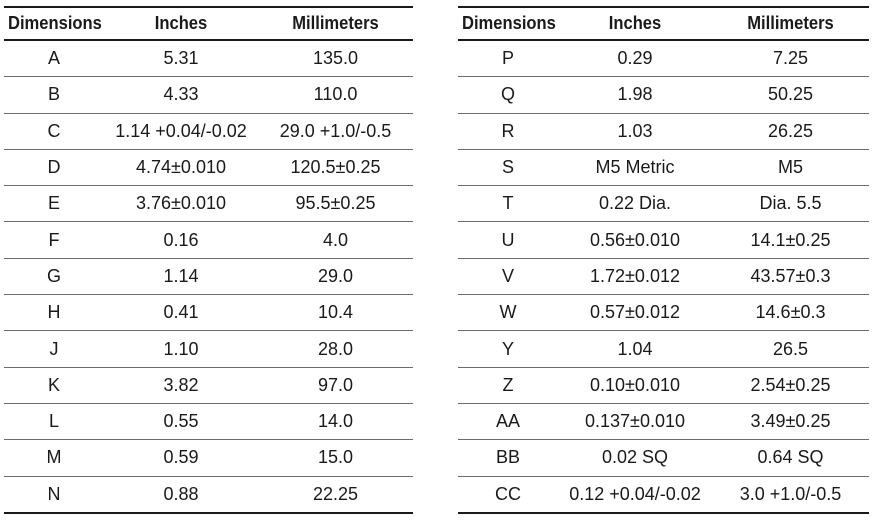 The image size is (873, 524). What do you see at coordinates (335, 204) in the screenshot?
I see `millimeters-cell: 95.5±0.25` at bounding box center [335, 204].